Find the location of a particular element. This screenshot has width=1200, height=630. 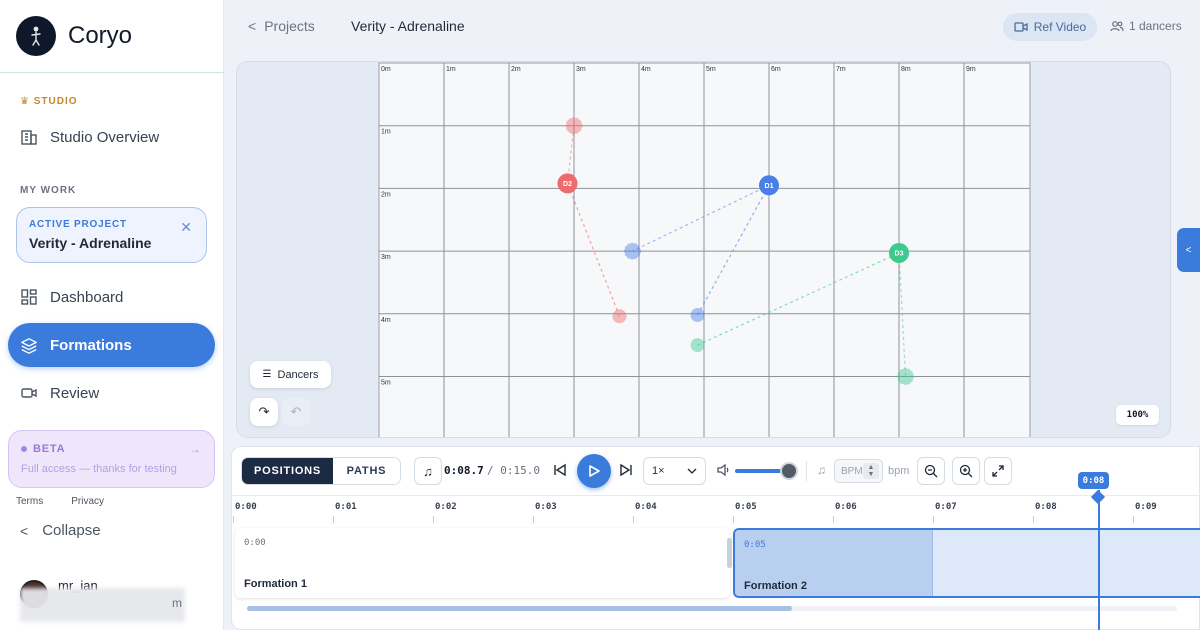

play-icon is located at coordinates (594, 471).